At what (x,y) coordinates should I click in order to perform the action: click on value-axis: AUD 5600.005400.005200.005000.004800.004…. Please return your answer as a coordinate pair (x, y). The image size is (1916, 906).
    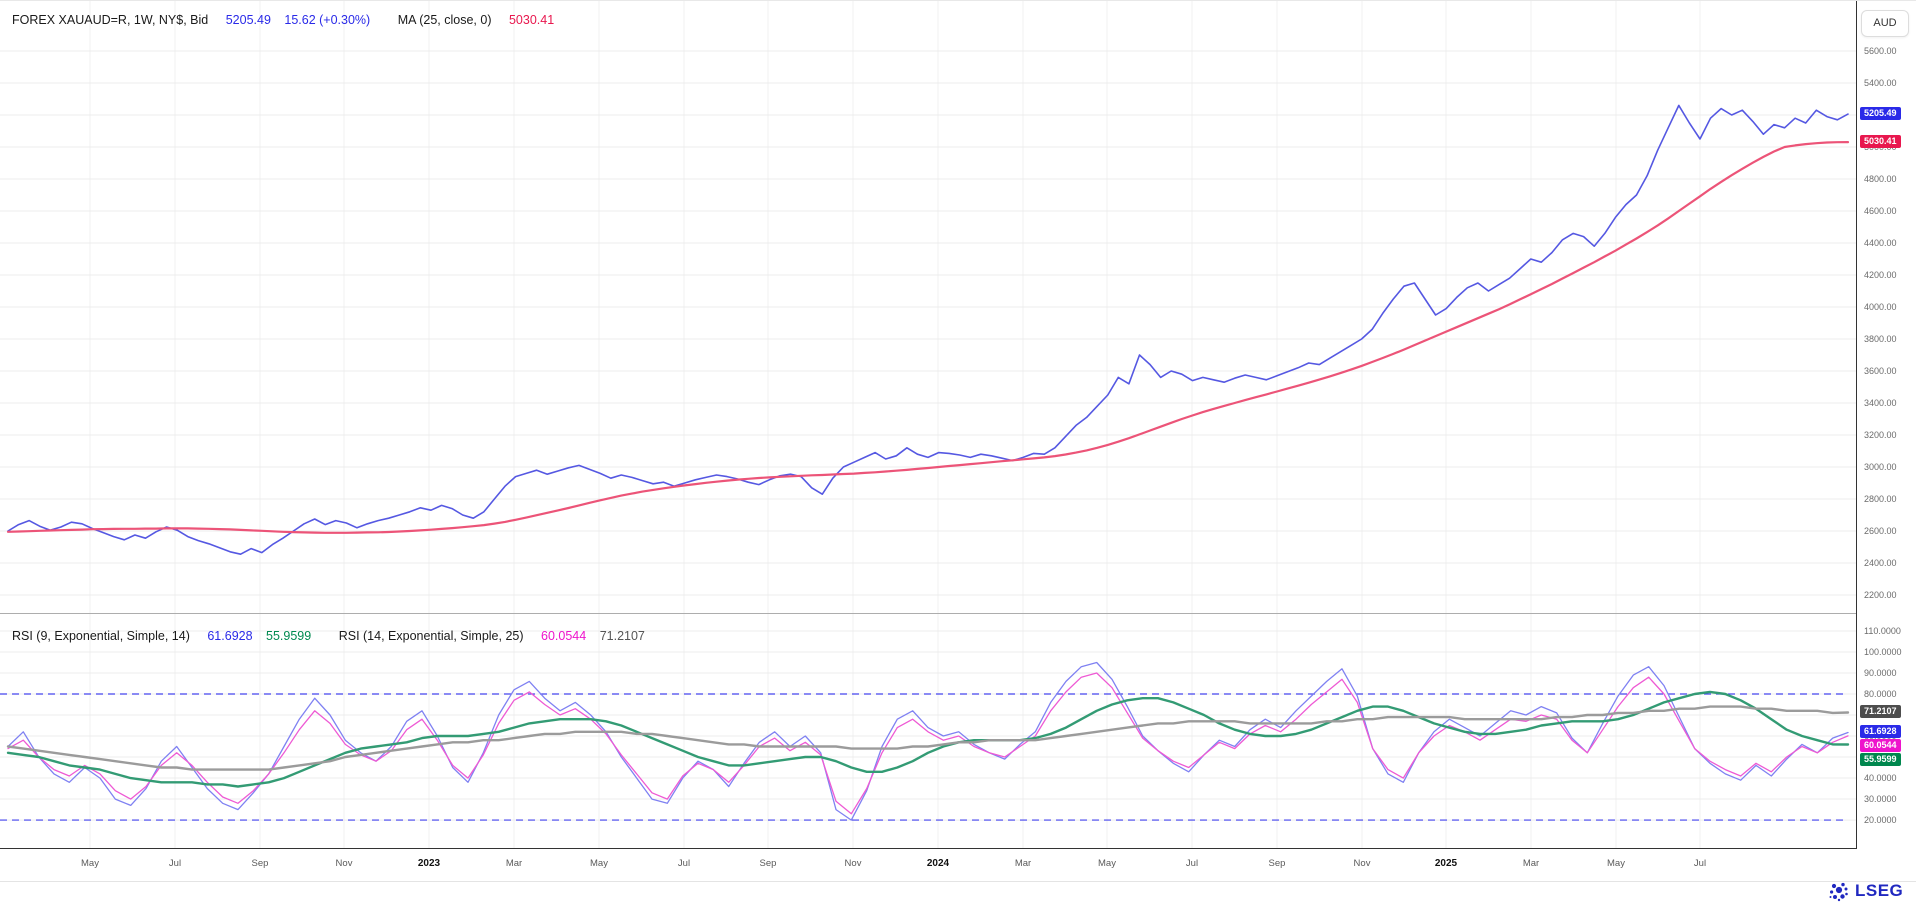
    Looking at the image, I should click on (1886, 441).